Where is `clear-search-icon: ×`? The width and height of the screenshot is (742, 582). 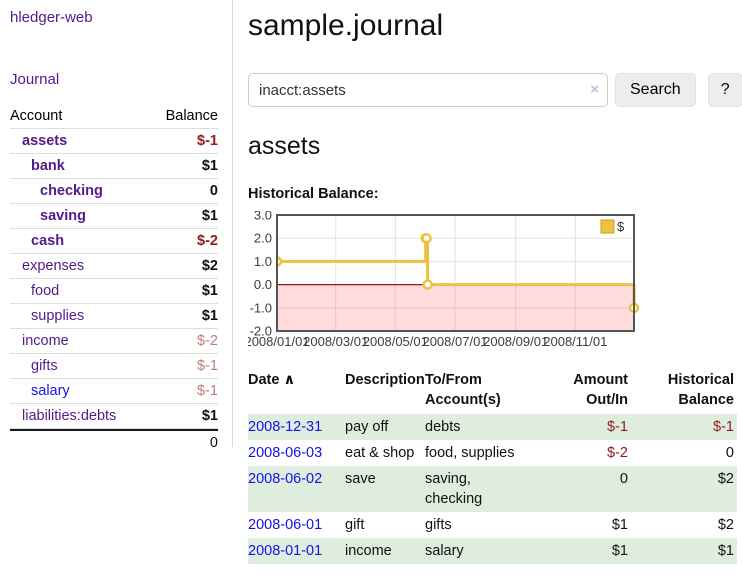 clear-search-icon: × is located at coordinates (594, 89).